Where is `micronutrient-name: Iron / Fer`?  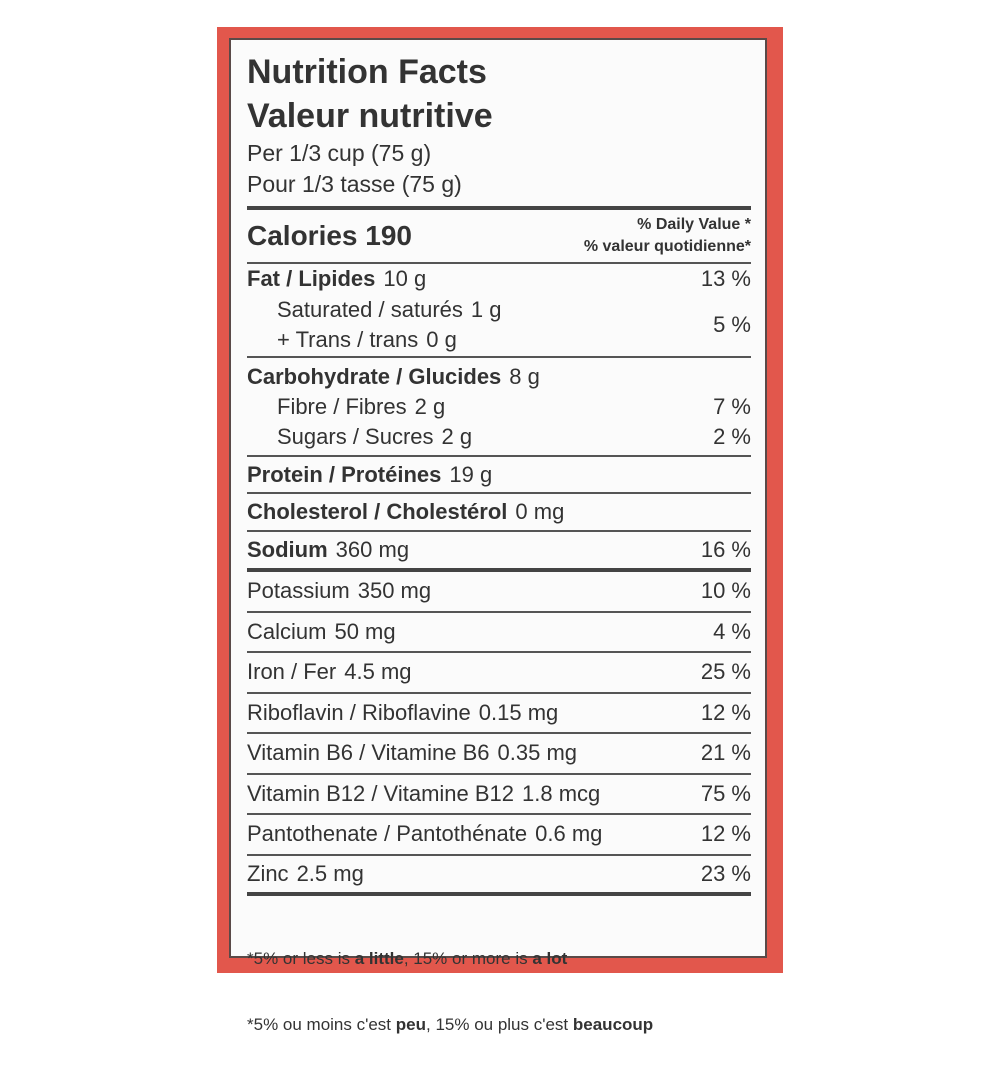
micronutrient-name: Iron / Fer is located at coordinates (292, 672).